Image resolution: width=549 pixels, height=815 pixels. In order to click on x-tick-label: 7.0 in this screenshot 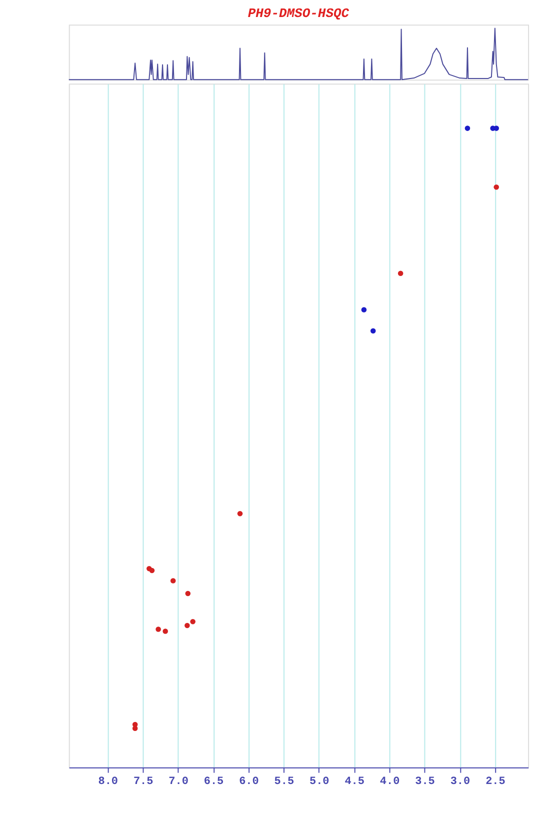, I will do `click(178, 782)`.